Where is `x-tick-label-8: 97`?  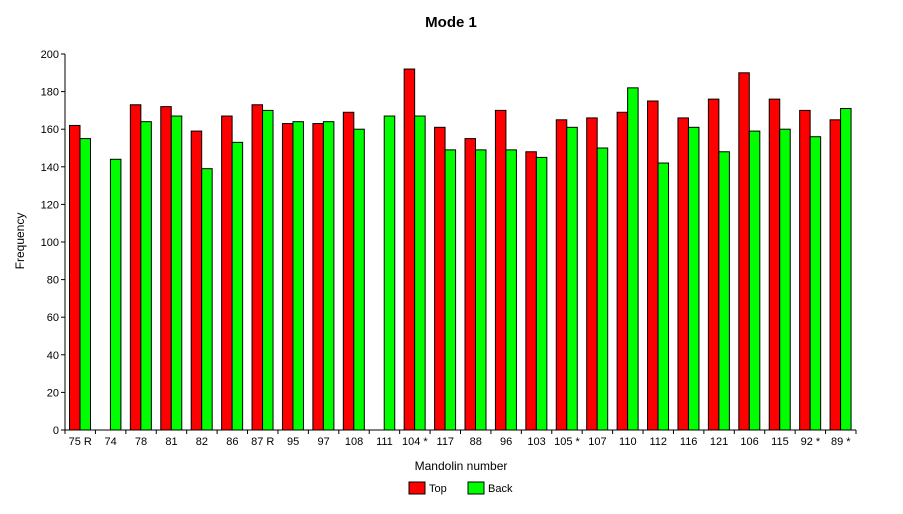
x-tick-label-8: 97 is located at coordinates (323, 442).